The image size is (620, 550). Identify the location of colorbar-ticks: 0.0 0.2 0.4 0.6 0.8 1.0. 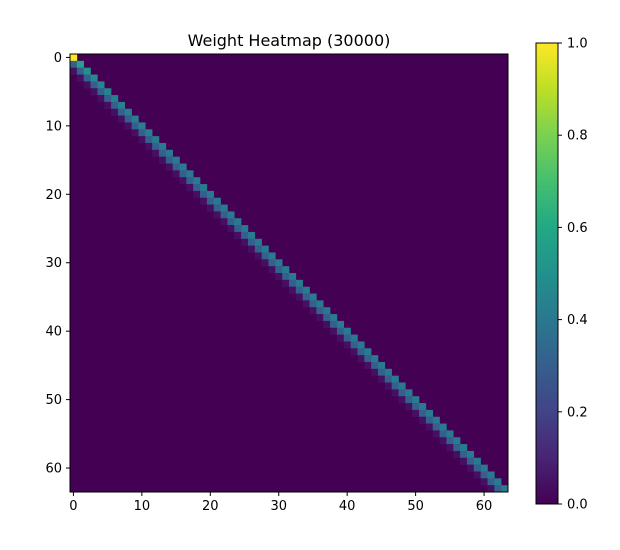
(573, 275).